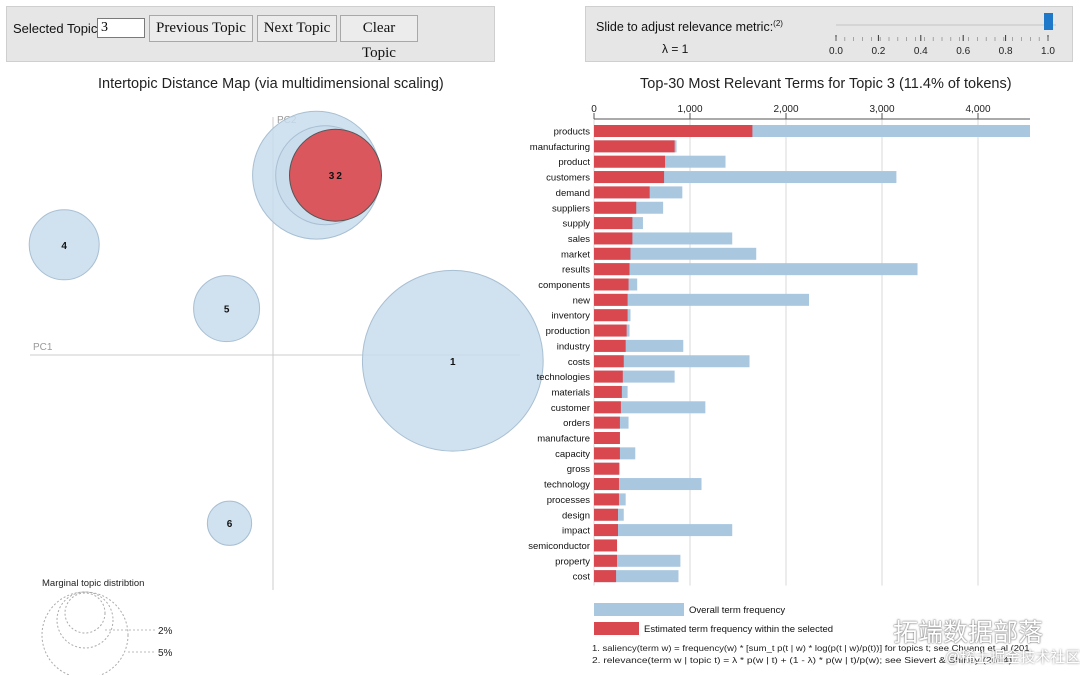 Image resolution: width=1080 pixels, height=675 pixels. What do you see at coordinates (675, 49) in the screenshot?
I see `lambda-value: λ = 1` at bounding box center [675, 49].